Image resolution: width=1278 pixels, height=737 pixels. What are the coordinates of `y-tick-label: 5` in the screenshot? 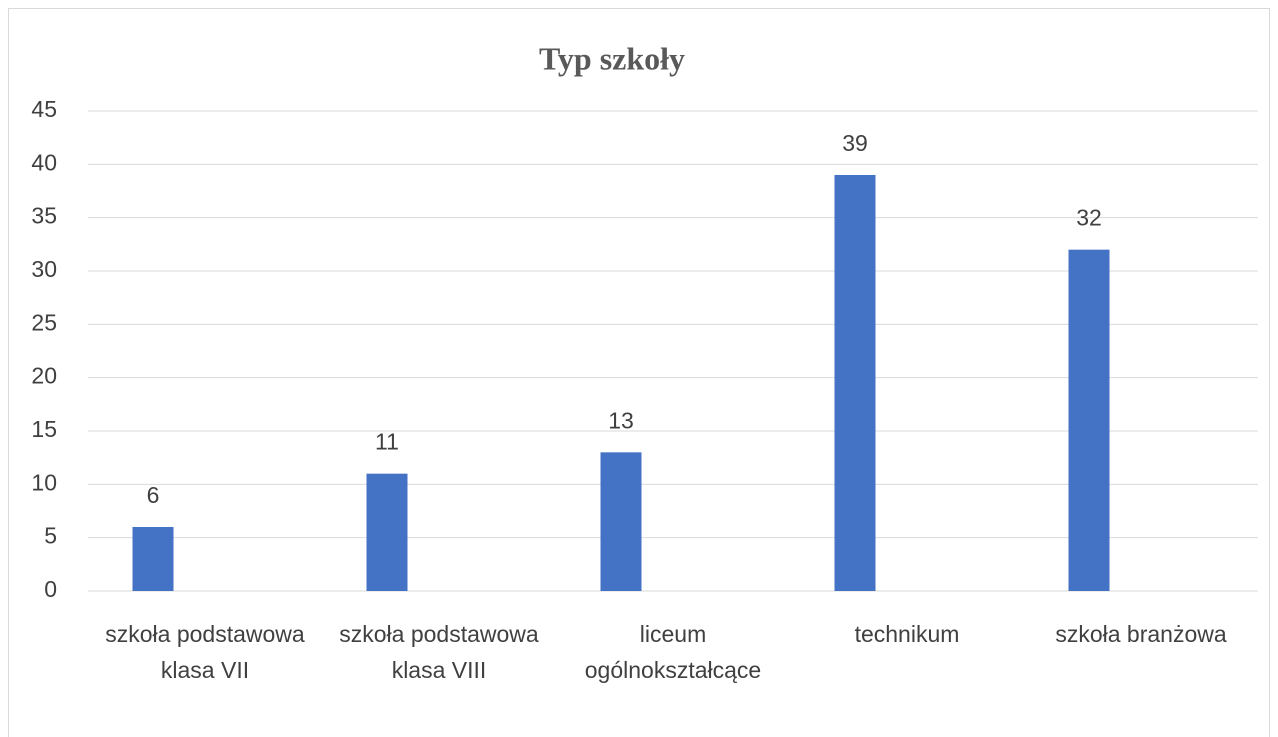 It's located at (50, 536).